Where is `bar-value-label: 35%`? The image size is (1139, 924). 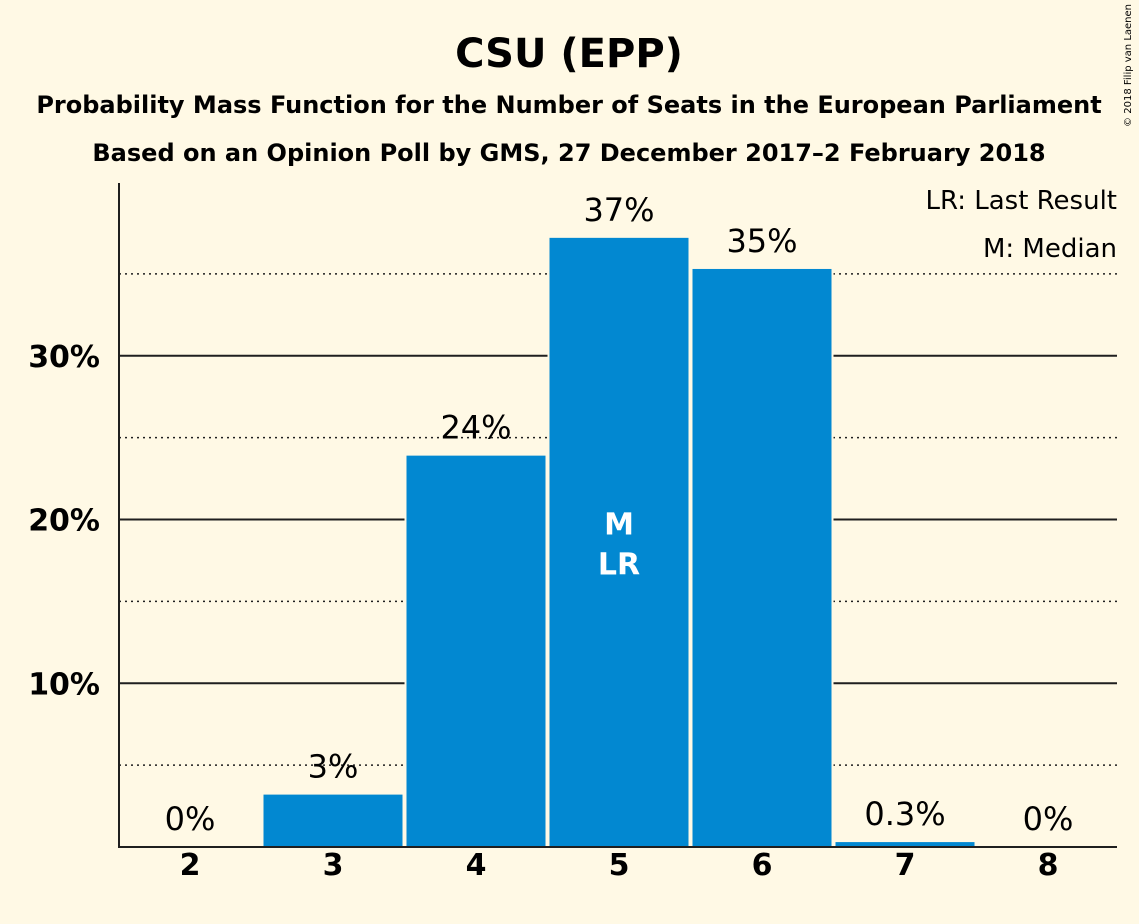 bar-value-label: 35% is located at coordinates (761, 241).